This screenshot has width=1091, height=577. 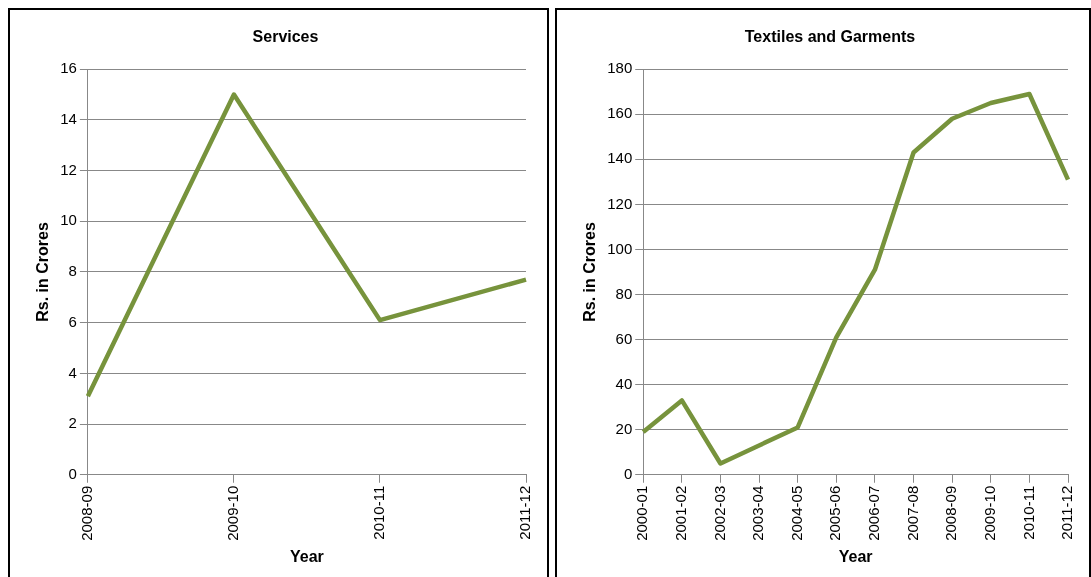 What do you see at coordinates (72, 271) in the screenshot?
I see `y-tick-label: 8` at bounding box center [72, 271].